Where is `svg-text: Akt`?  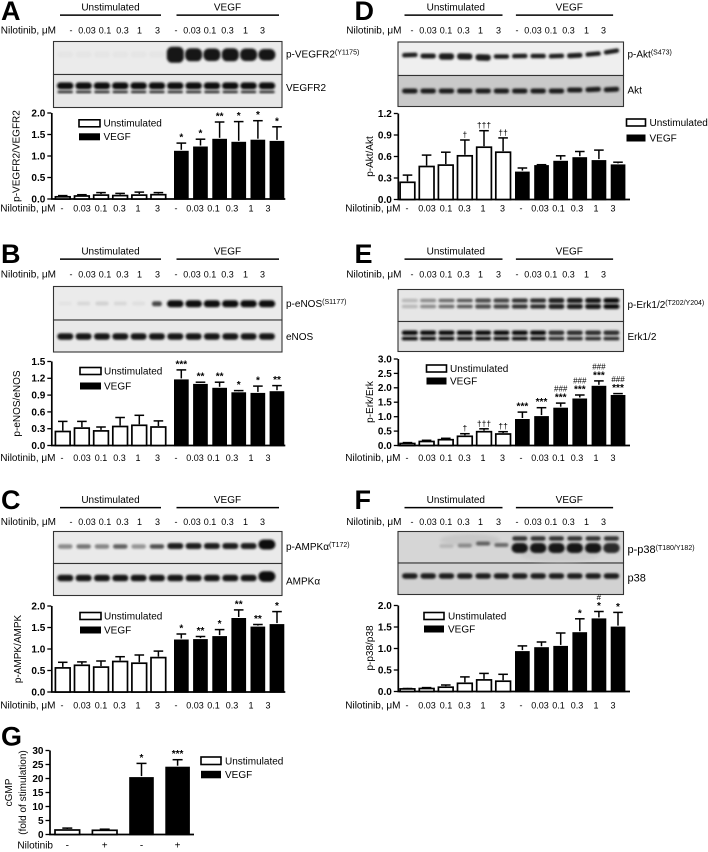
svg-text: Akt is located at coordinates (635, 91).